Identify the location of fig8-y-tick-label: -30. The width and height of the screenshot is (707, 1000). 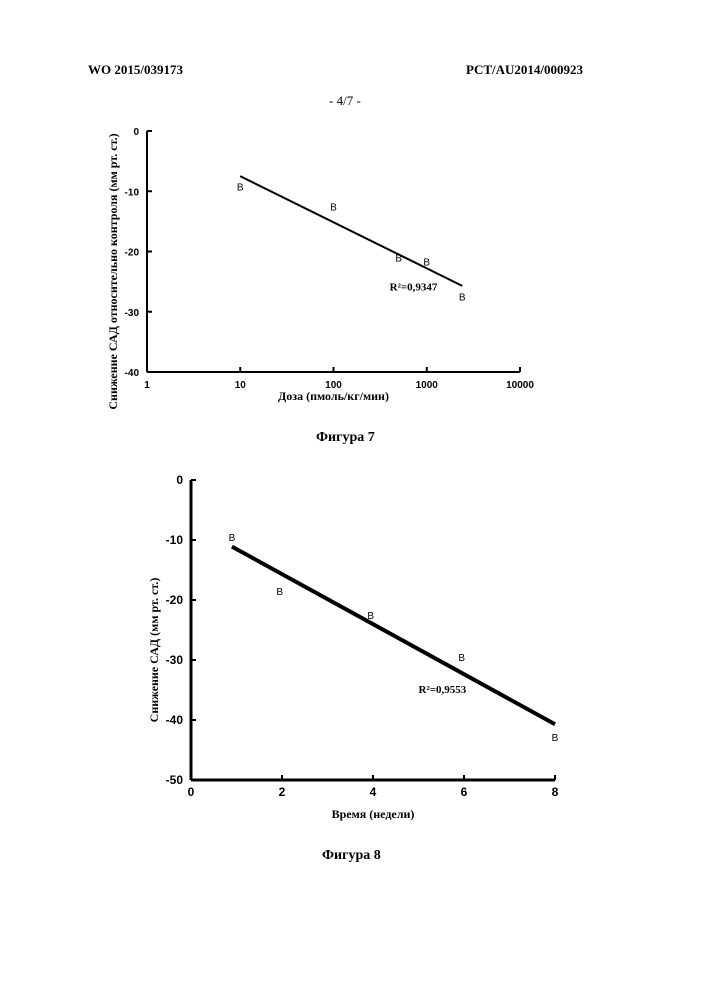
(175, 660).